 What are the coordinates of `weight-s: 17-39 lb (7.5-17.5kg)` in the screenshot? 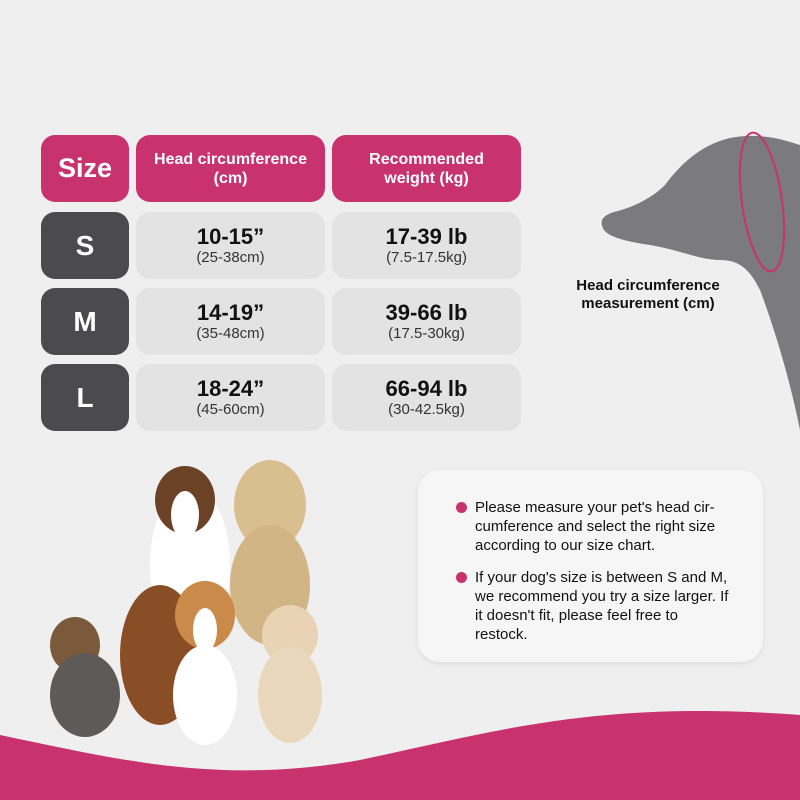 It's located at (426, 245).